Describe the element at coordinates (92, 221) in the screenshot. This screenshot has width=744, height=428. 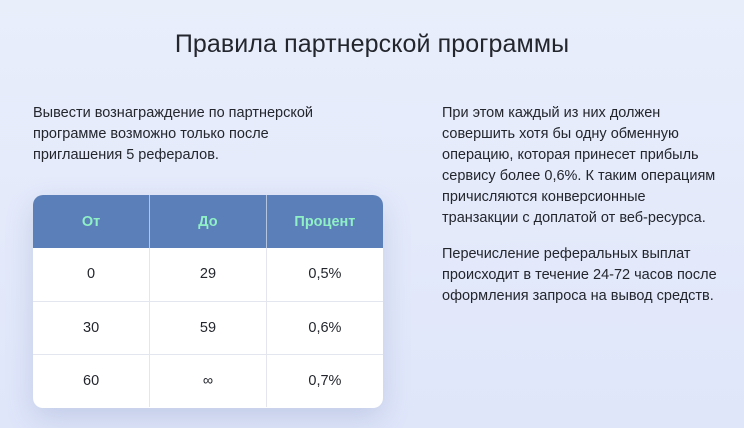
I see `header-from: От` at that location.